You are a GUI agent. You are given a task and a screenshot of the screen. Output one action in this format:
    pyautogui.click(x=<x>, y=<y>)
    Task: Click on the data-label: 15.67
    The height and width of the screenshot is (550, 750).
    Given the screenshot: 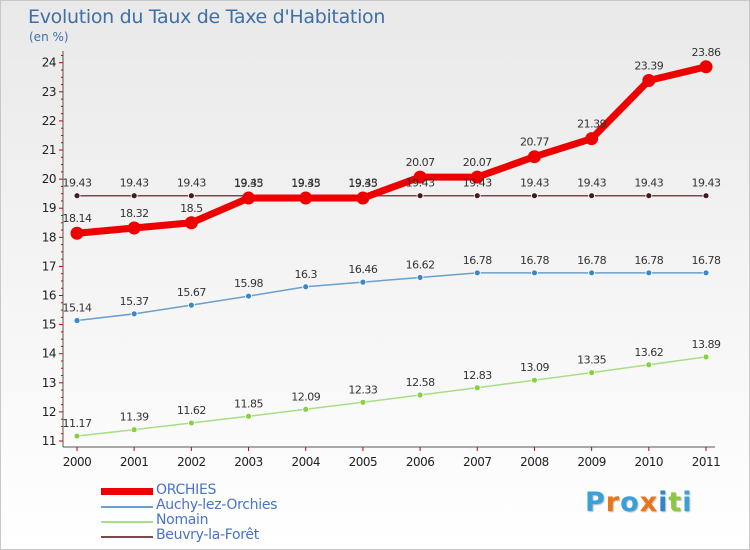 What is the action you would take?
    pyautogui.click(x=191, y=292)
    